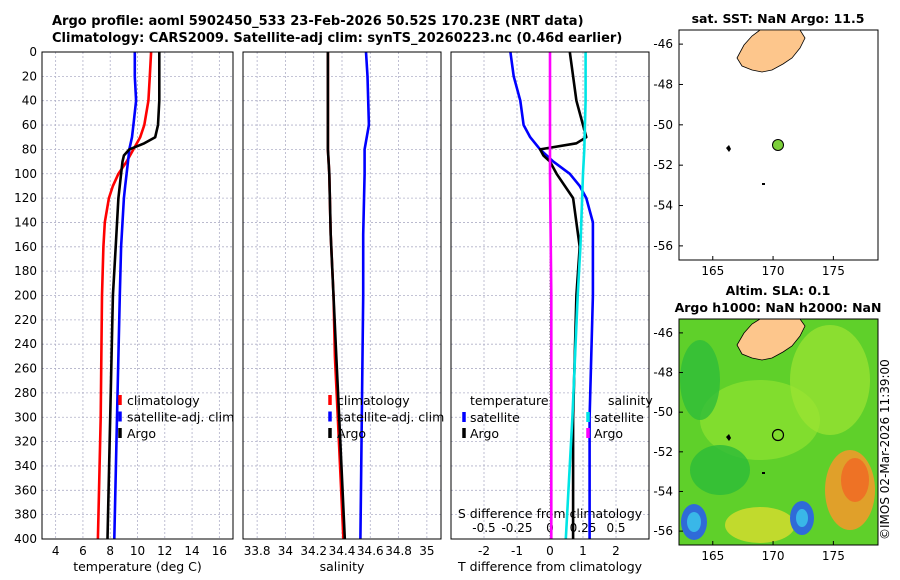 Image resolution: width=900 pixels, height=580 pixels. What do you see at coordinates (663, 333) in the screenshot?
I see `map-lat-label: -46` at bounding box center [663, 333].